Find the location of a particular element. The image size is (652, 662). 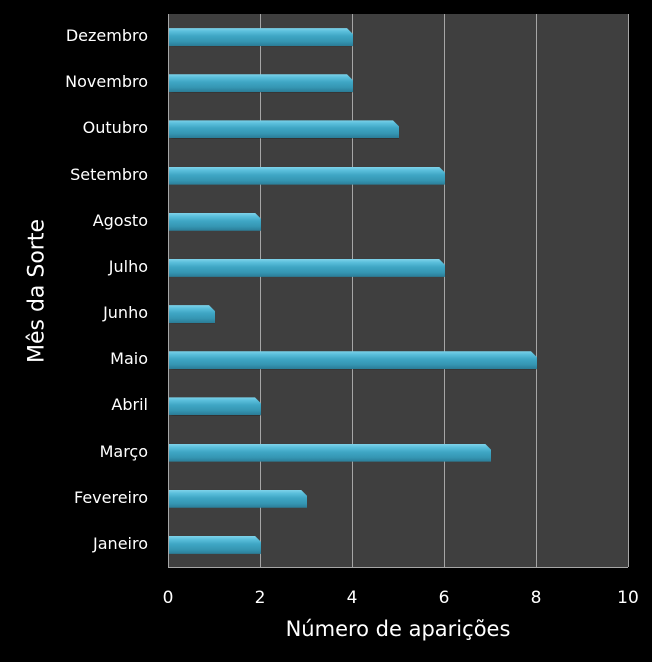

x-tick-label: 10 is located at coordinates (628, 598).